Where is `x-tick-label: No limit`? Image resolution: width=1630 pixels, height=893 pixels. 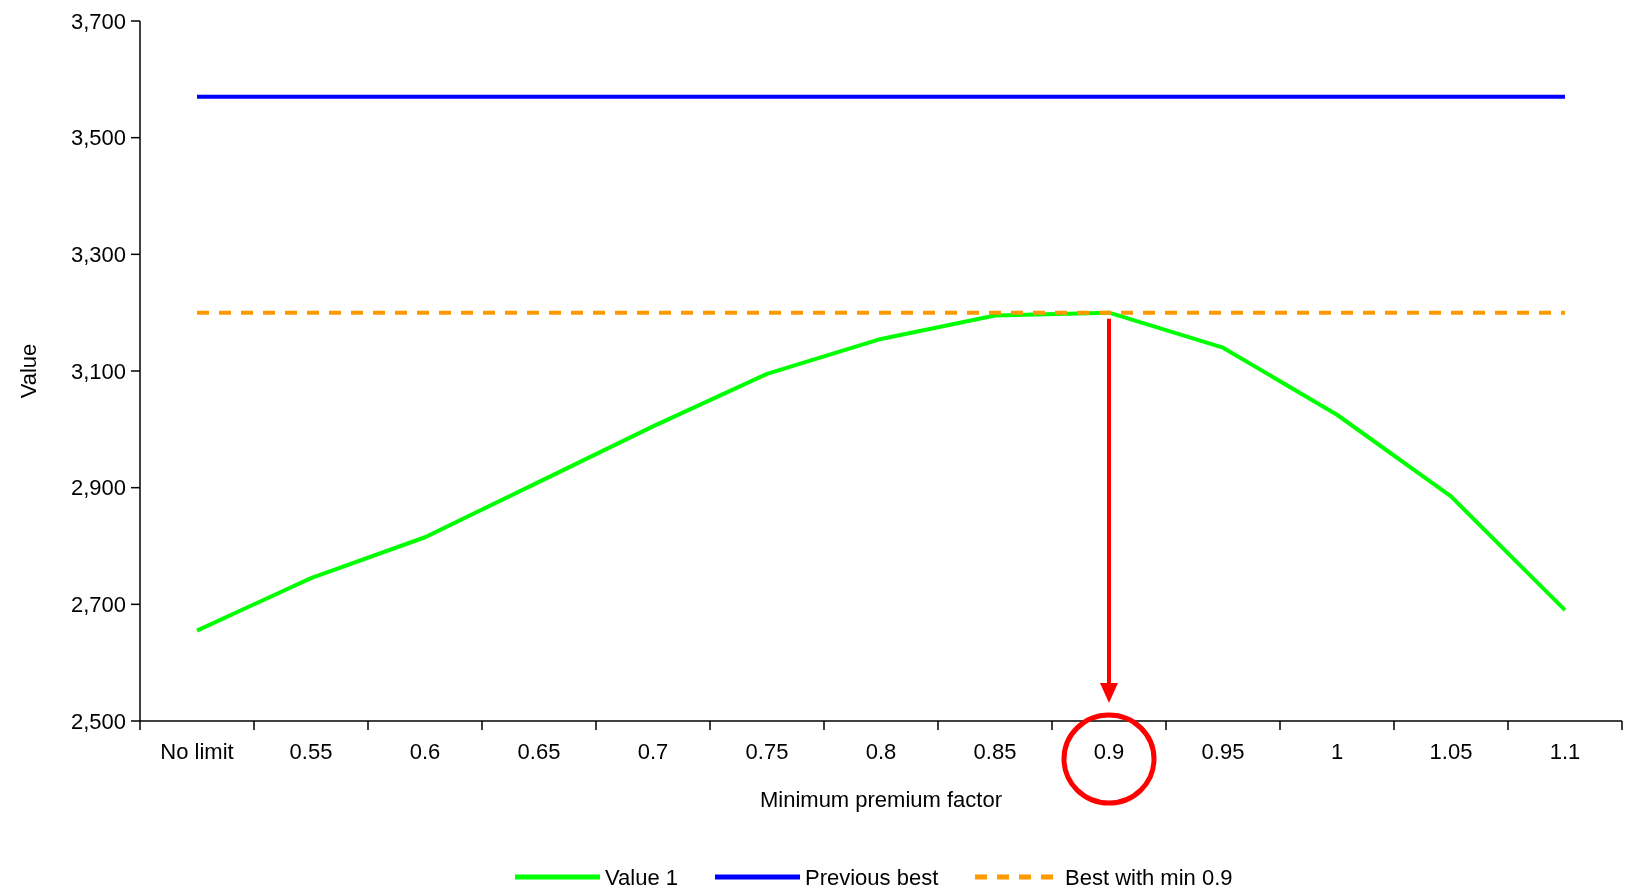 x-tick-label: No limit is located at coordinates (197, 751).